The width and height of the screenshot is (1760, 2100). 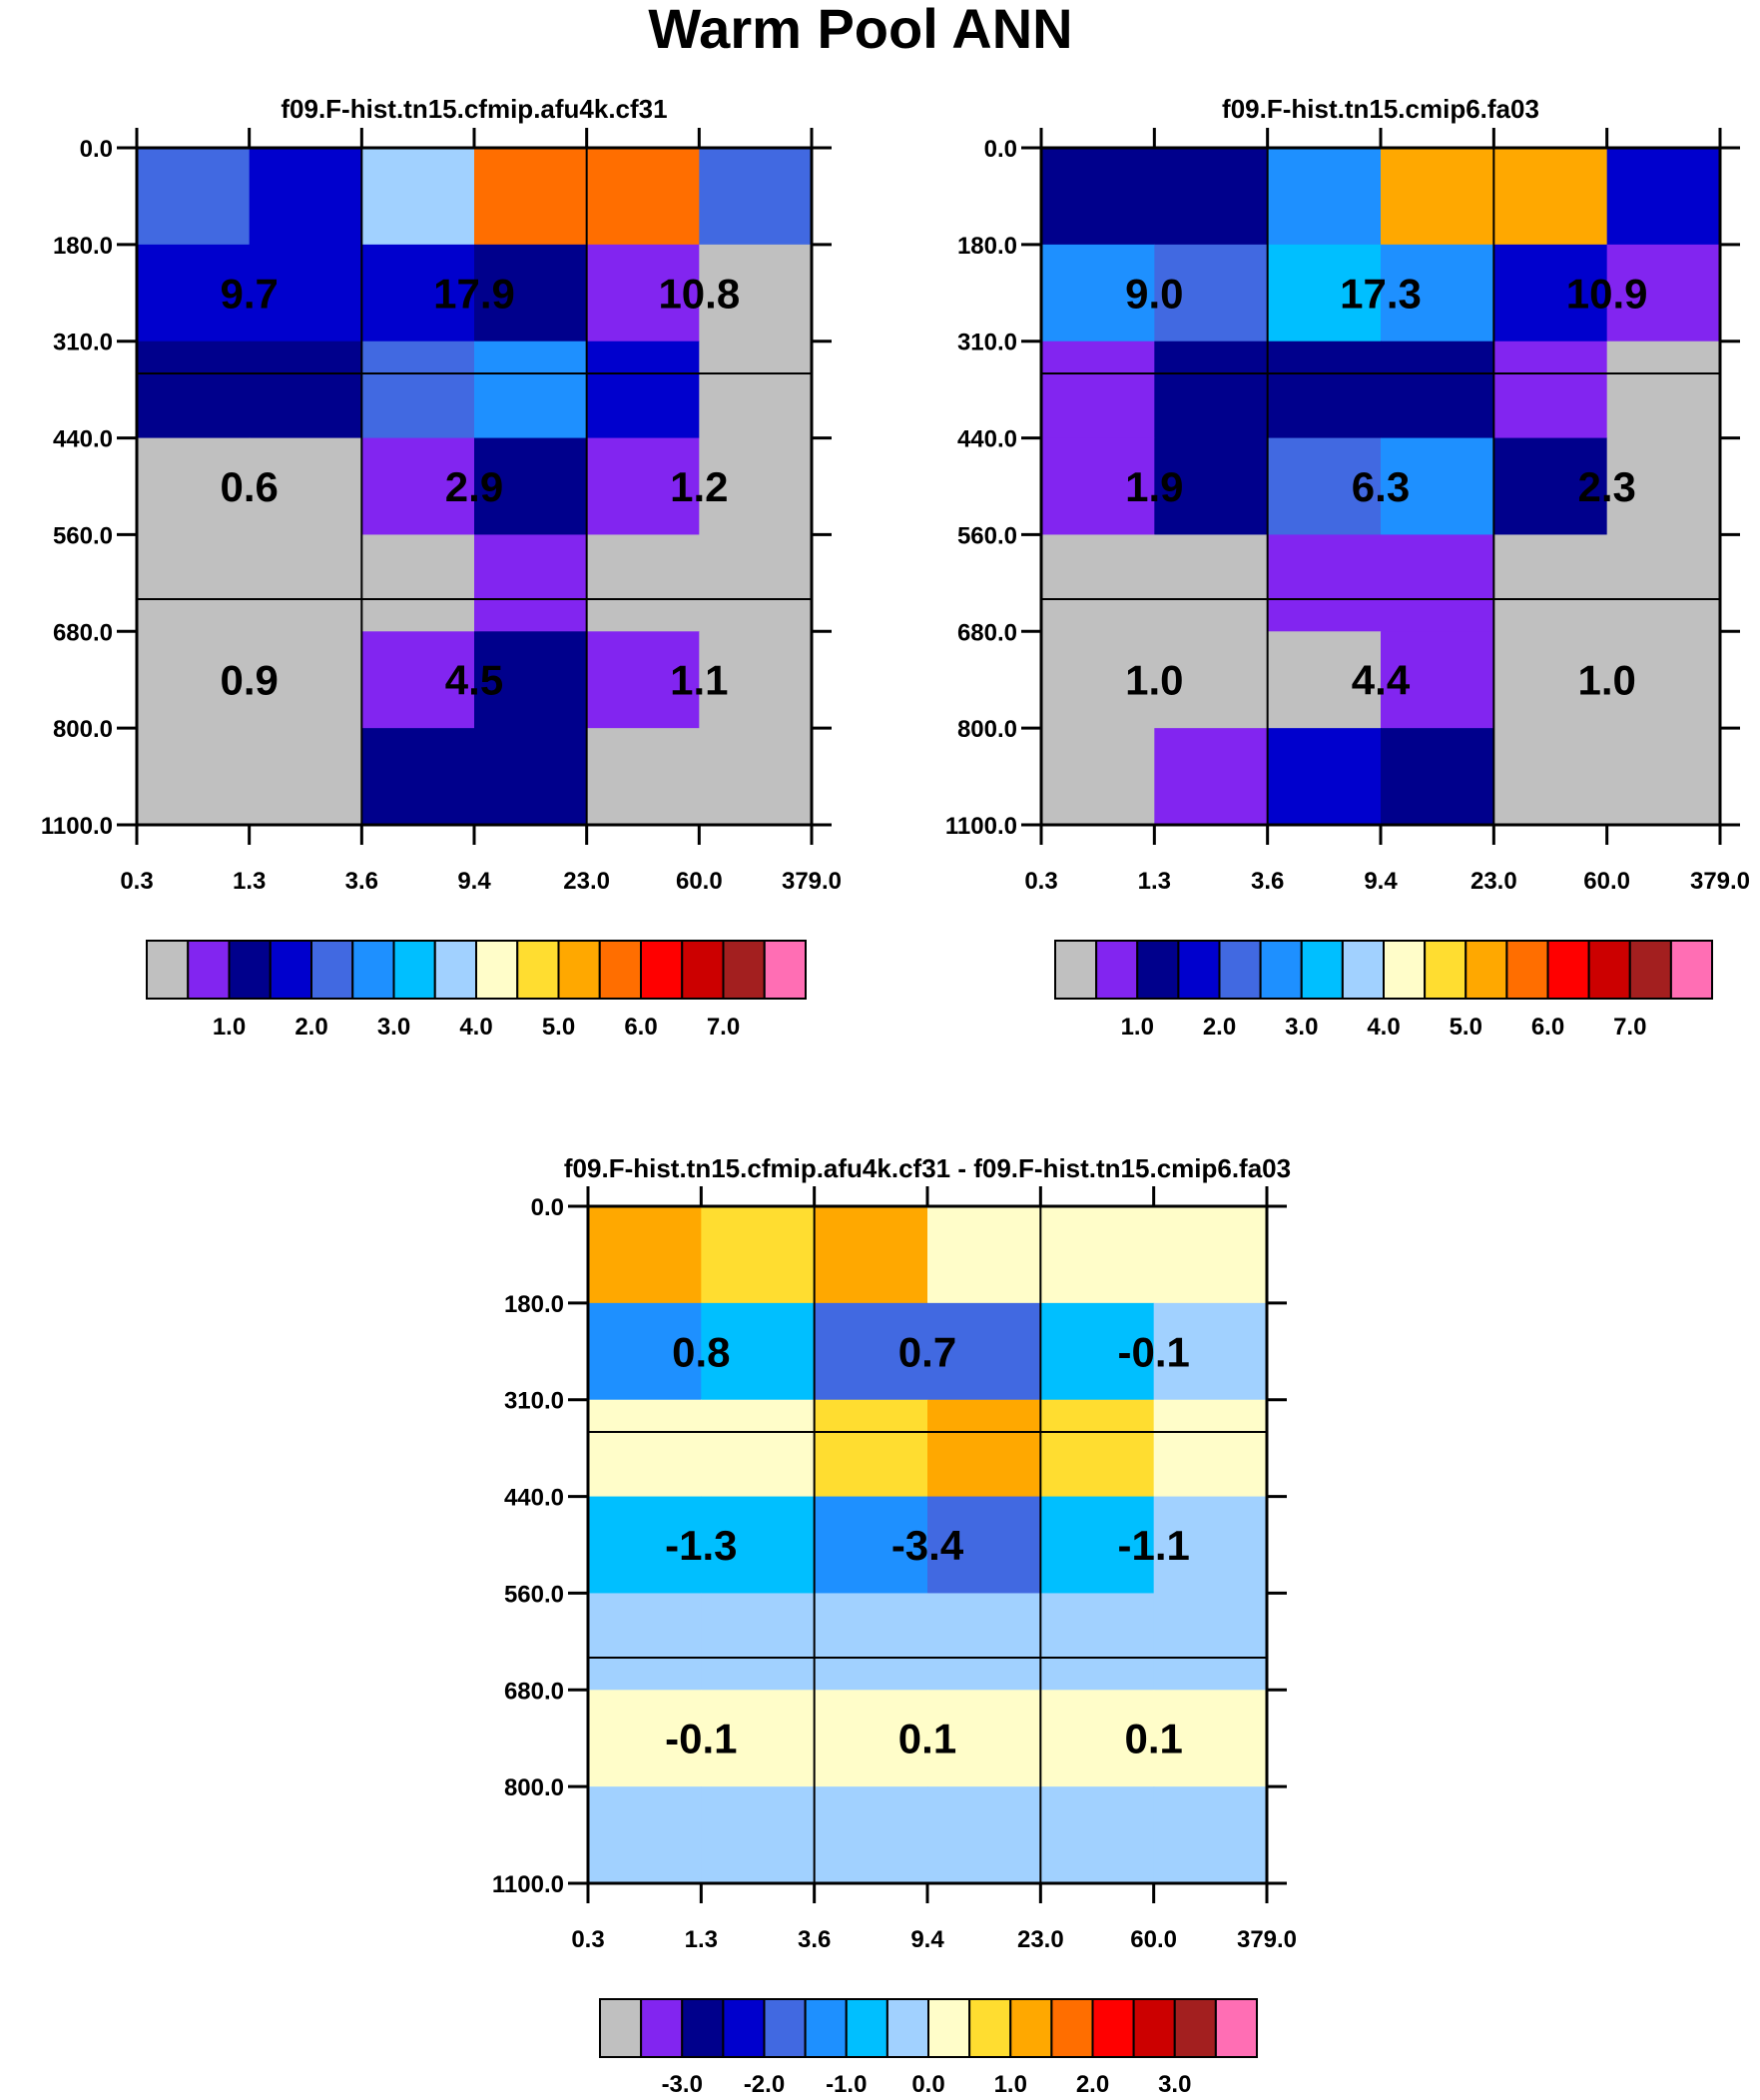 What do you see at coordinates (249, 486) in the screenshot?
I see `data-label: 0.6` at bounding box center [249, 486].